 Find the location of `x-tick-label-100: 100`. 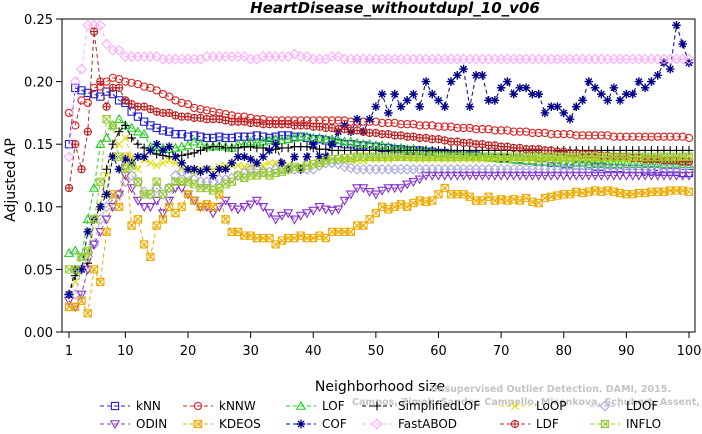

x-tick-label-100: 100 is located at coordinates (689, 351).